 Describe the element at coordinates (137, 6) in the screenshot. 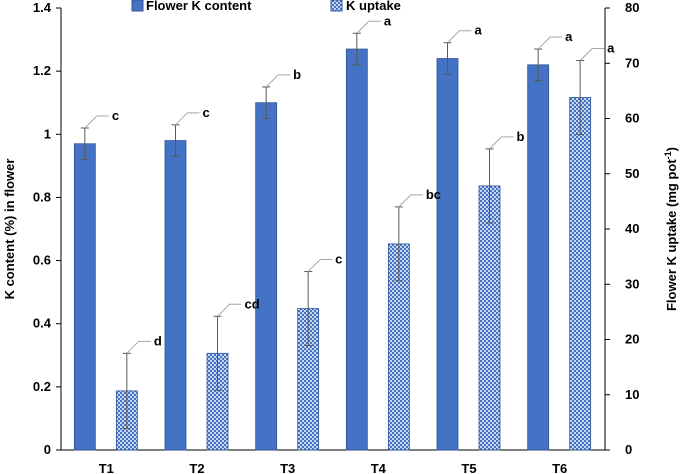

I see `legend-swatch-k-content` at that location.